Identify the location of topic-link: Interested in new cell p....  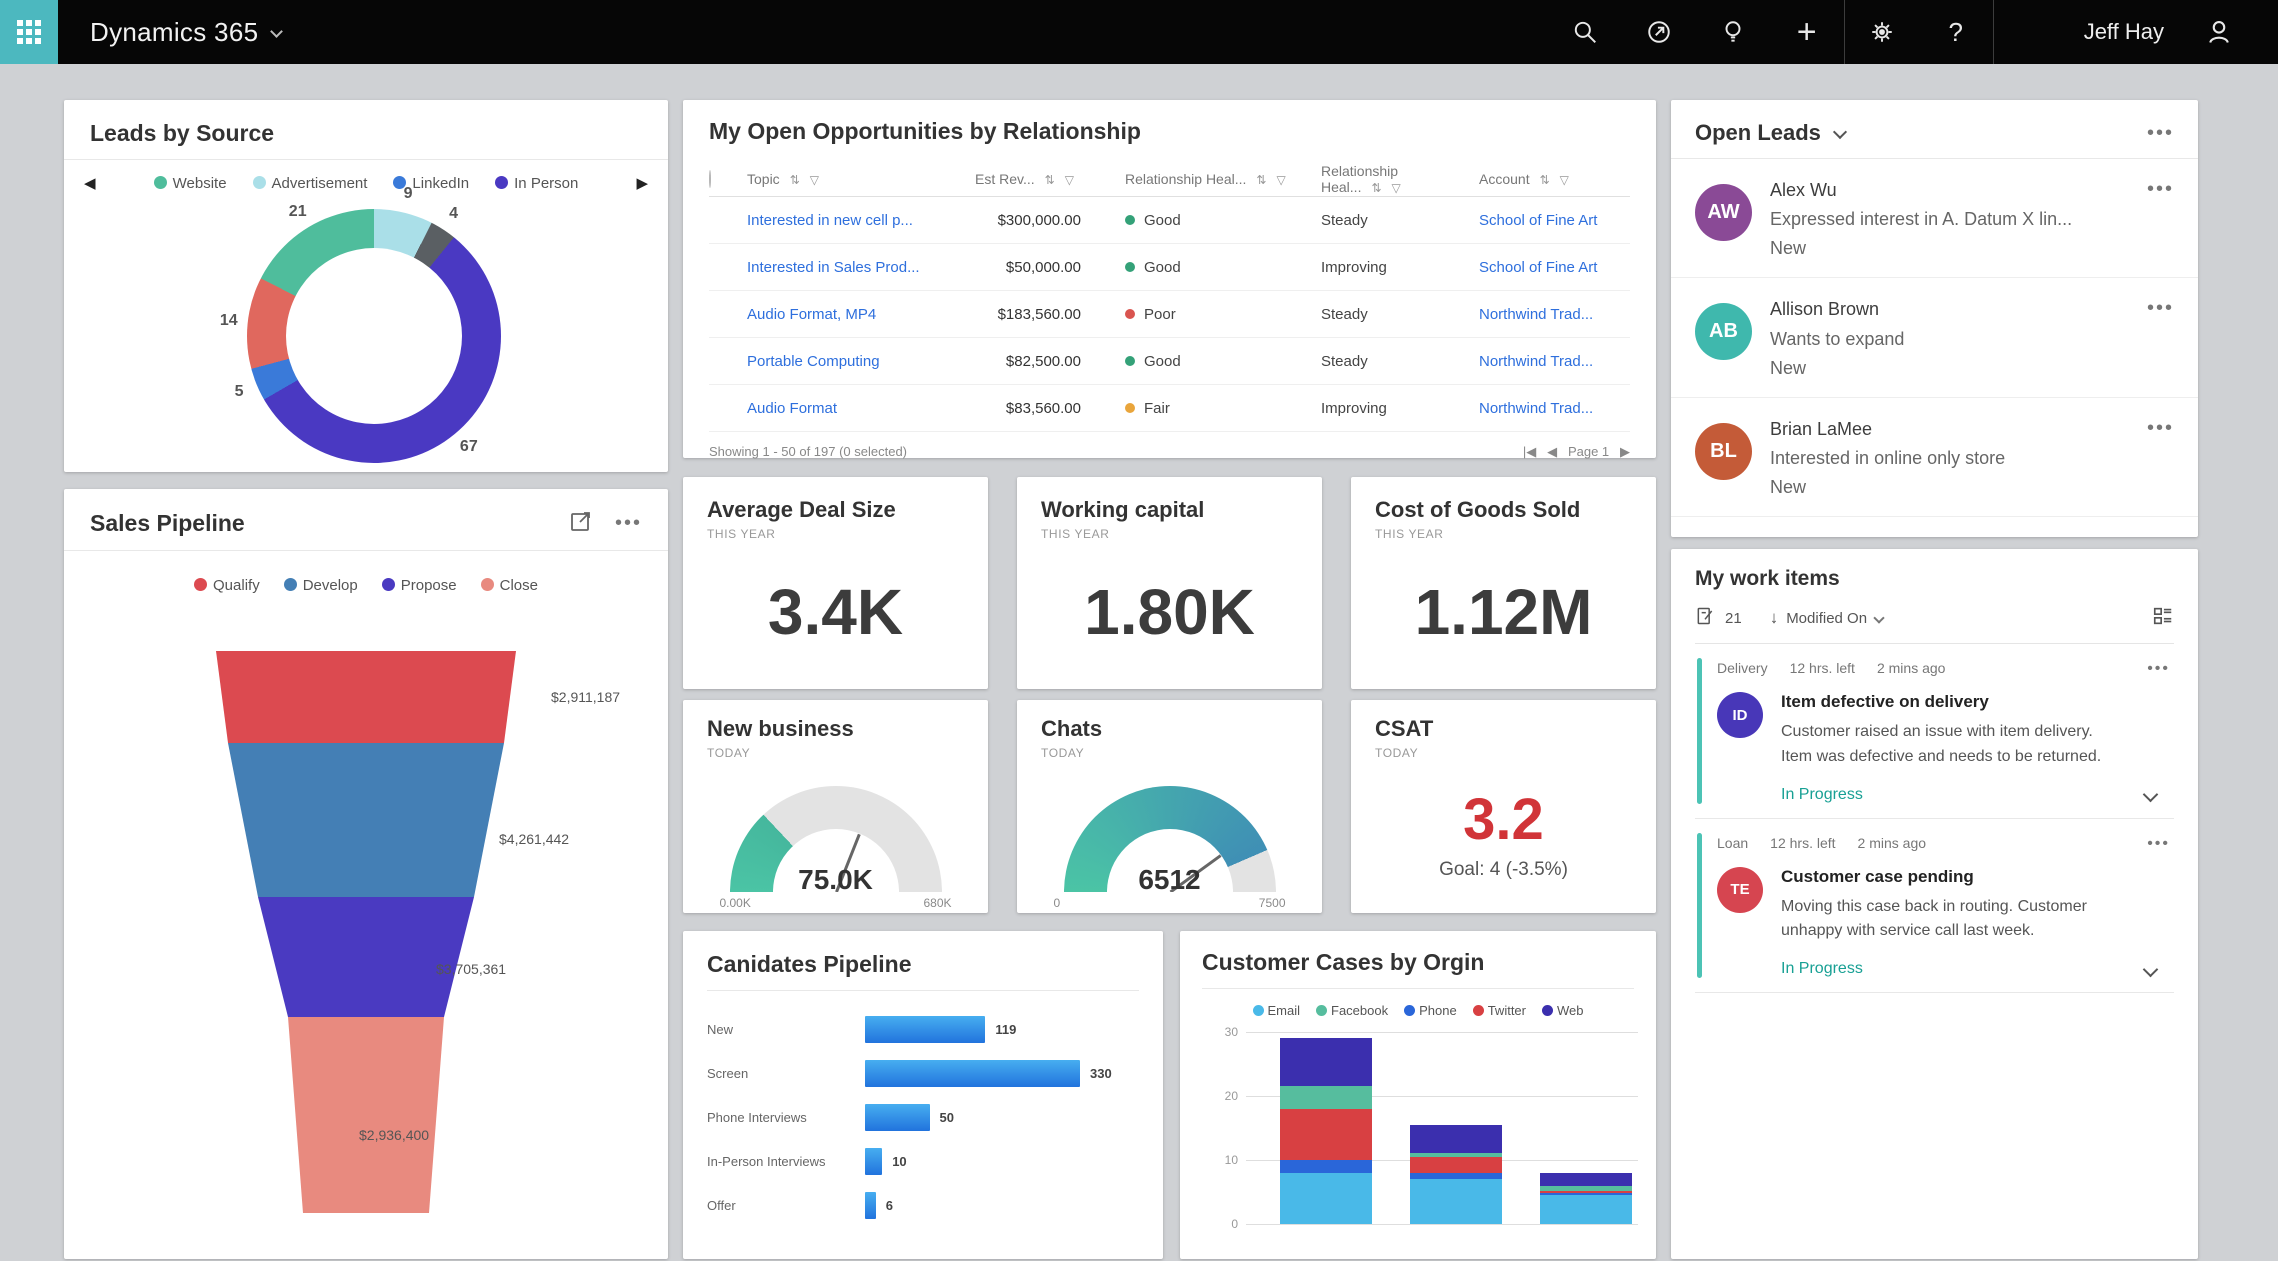
(830, 220).